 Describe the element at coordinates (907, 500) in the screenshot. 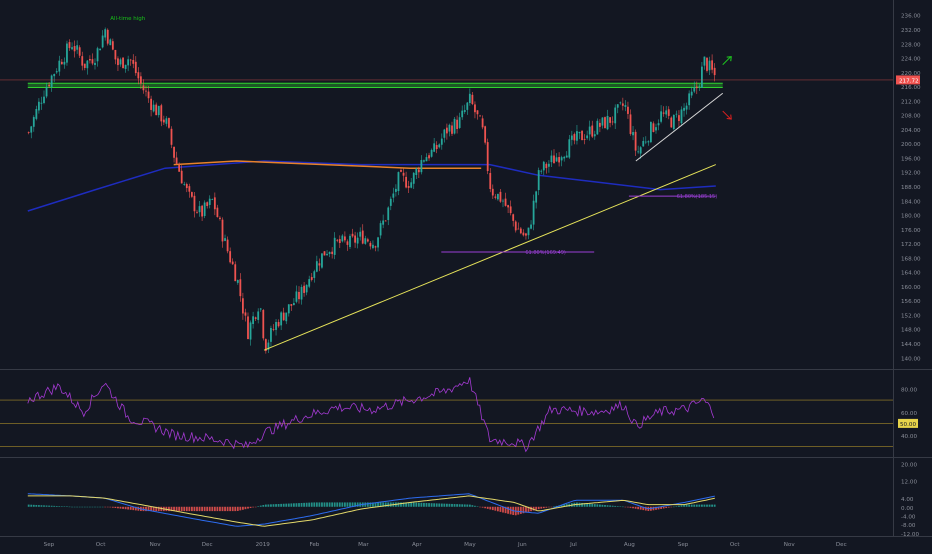

I see `macd-tick-label: 4.00` at that location.